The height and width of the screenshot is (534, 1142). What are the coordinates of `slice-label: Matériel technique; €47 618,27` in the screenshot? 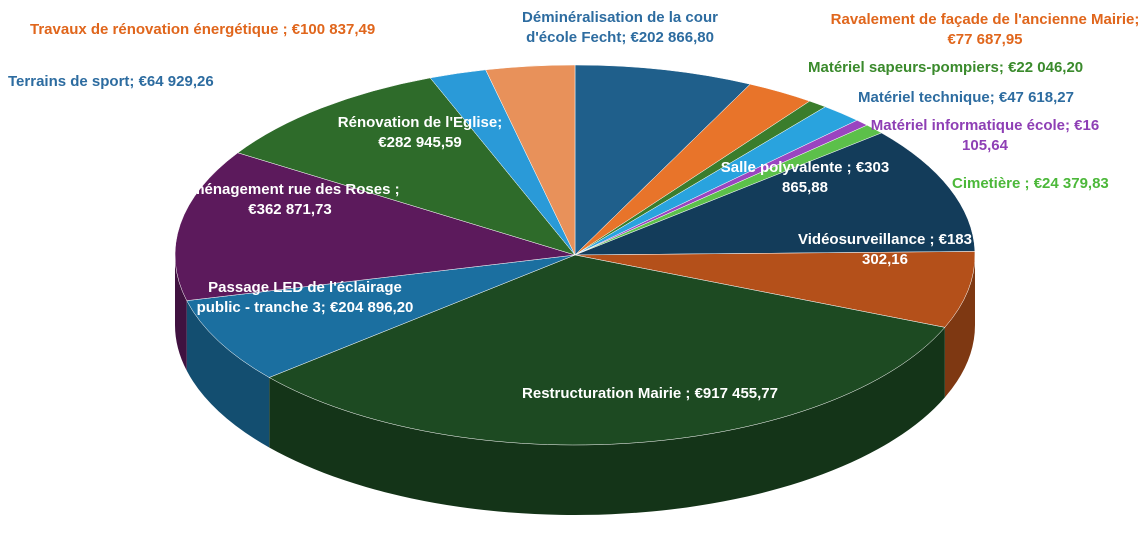 It's located at (998, 98).